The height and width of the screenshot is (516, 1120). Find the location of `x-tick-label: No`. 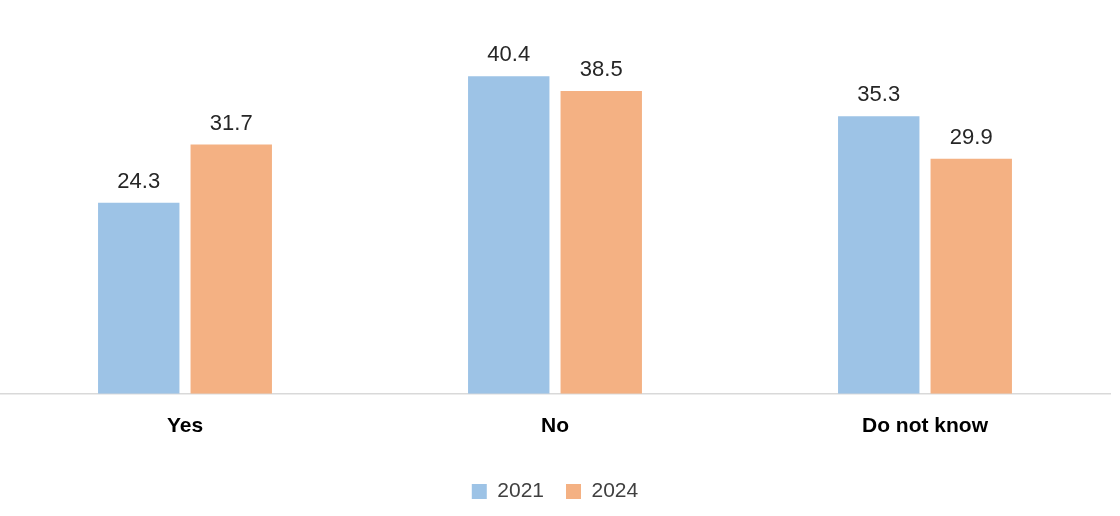

x-tick-label: No is located at coordinates (555, 425).